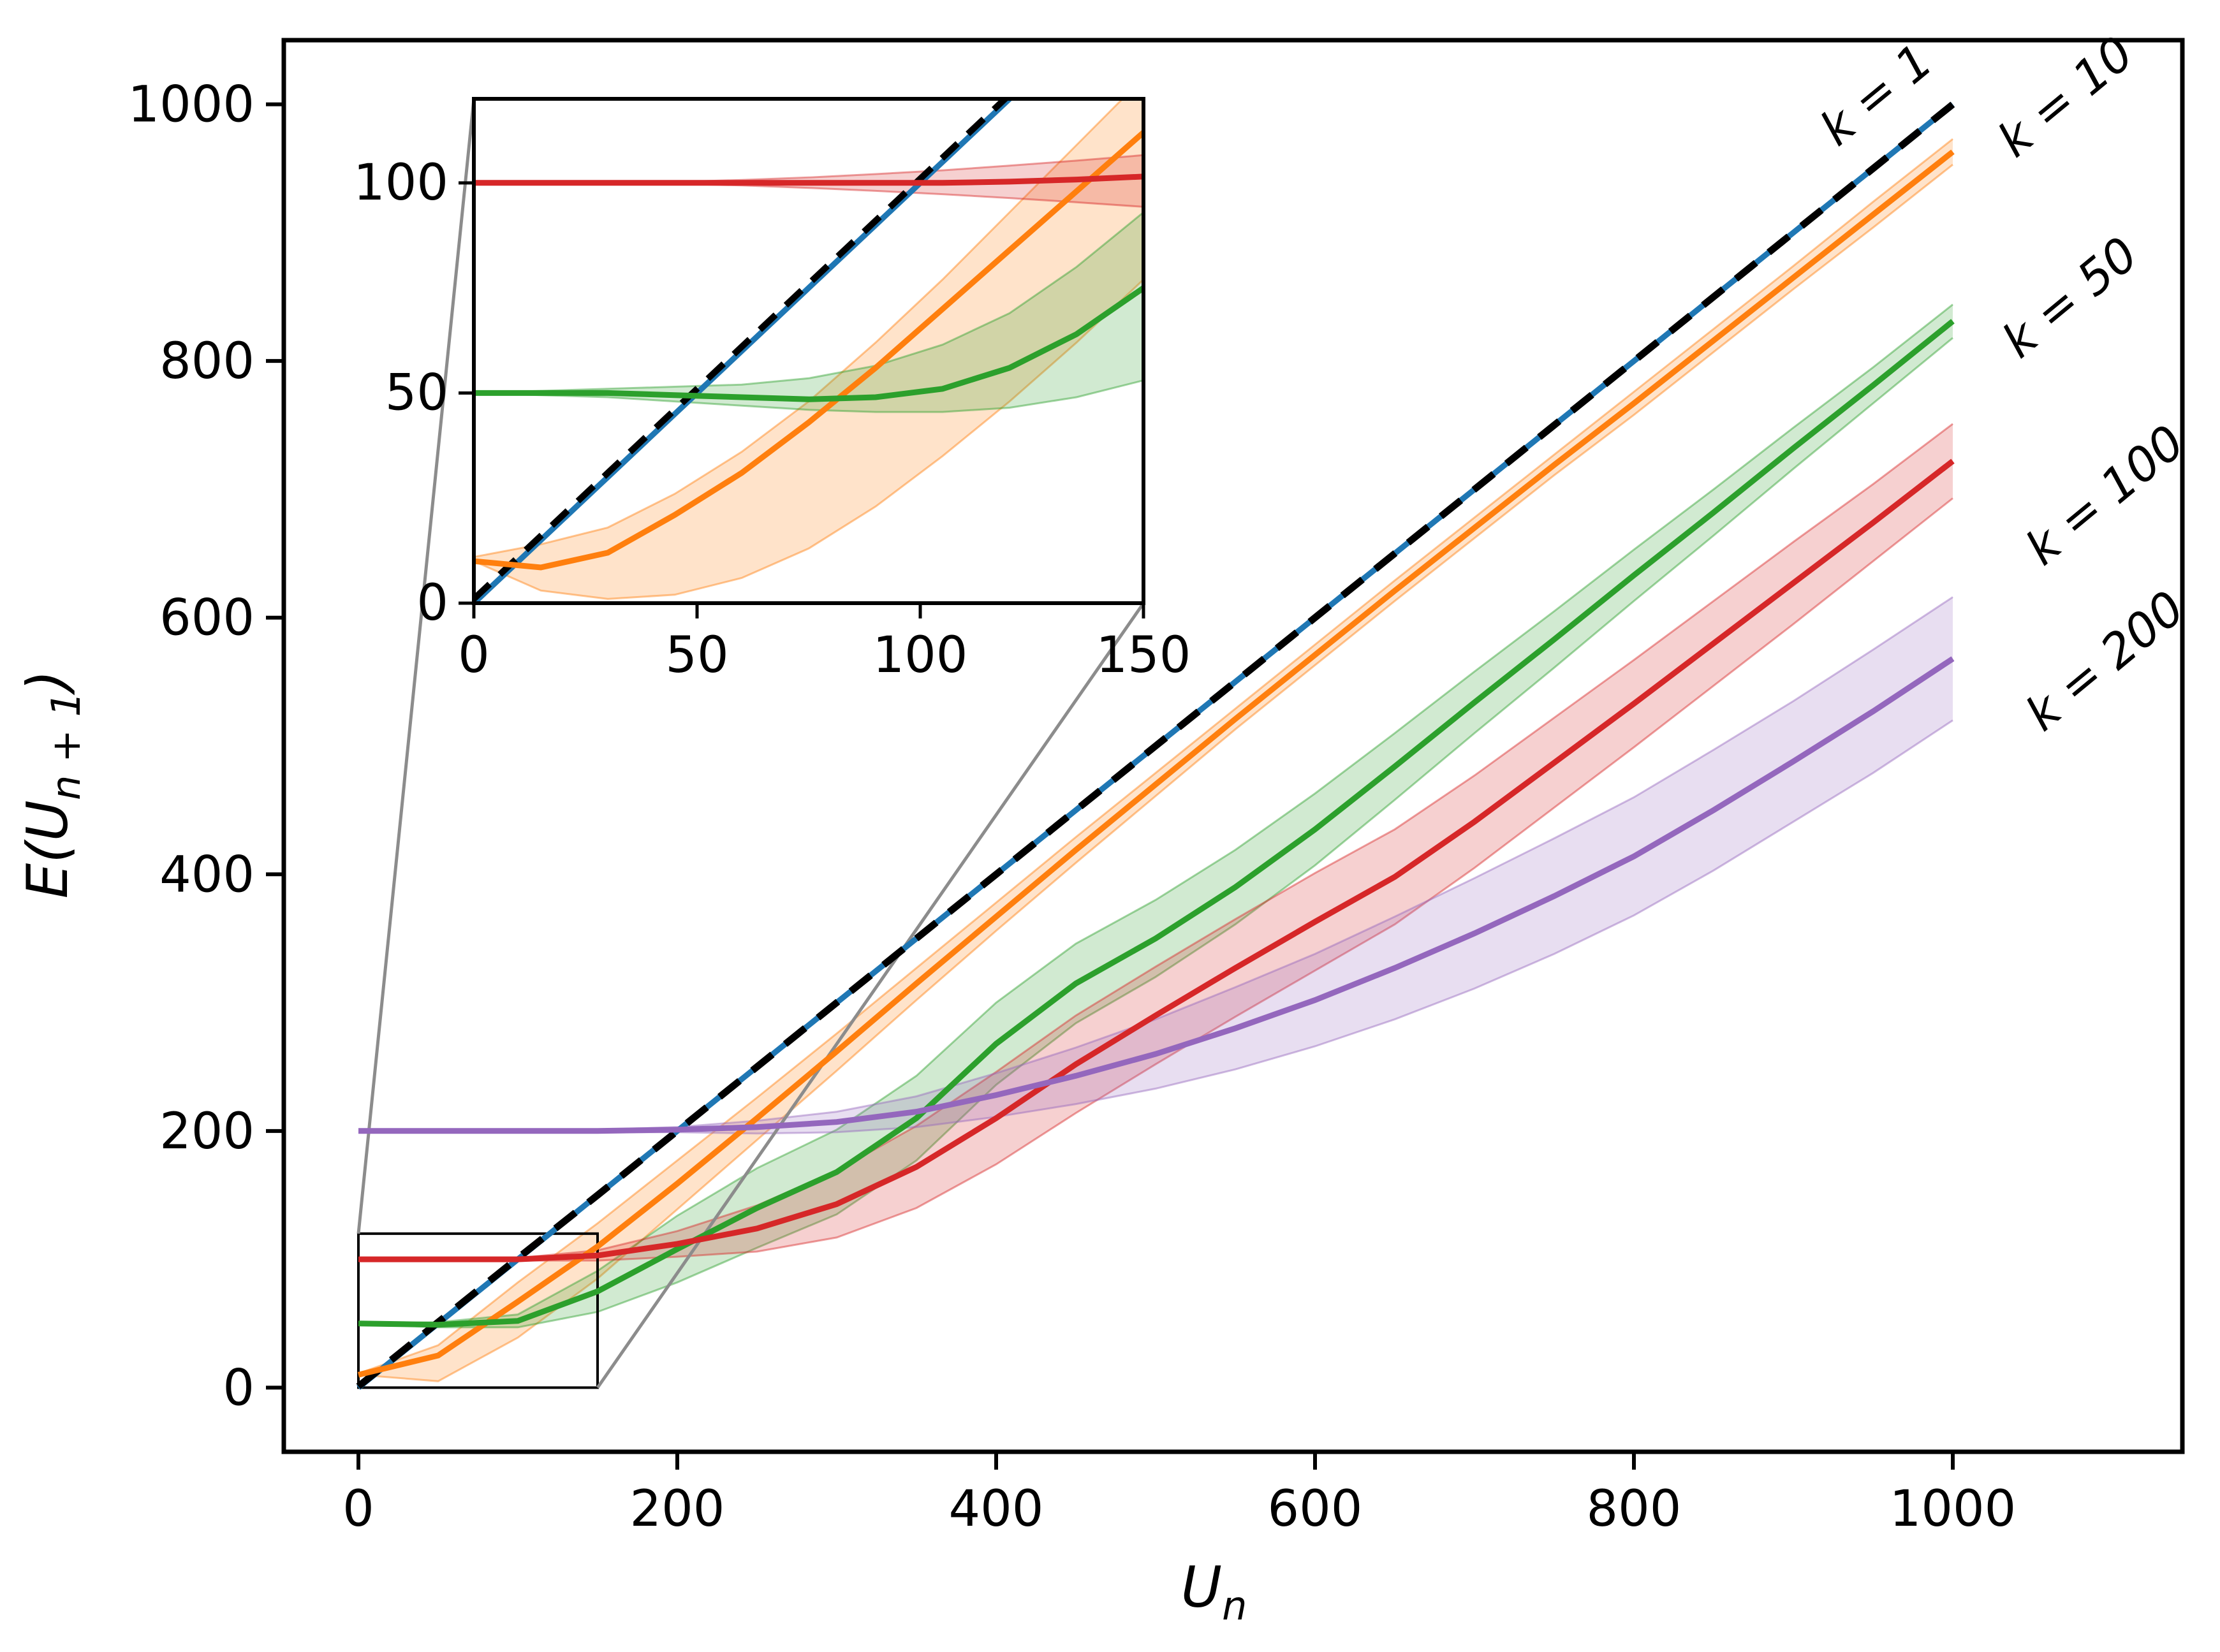 Image resolution: width=2220 pixels, height=1652 pixels. I want to click on zoom-rectangle, so click(478, 1311).